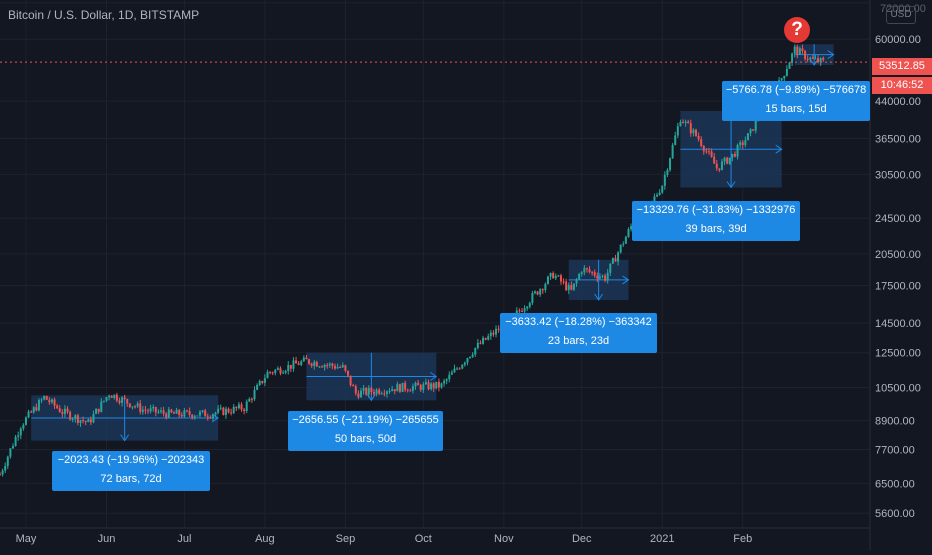  What do you see at coordinates (898, 140) in the screenshot?
I see `y-tick-label: 36500.00` at bounding box center [898, 140].